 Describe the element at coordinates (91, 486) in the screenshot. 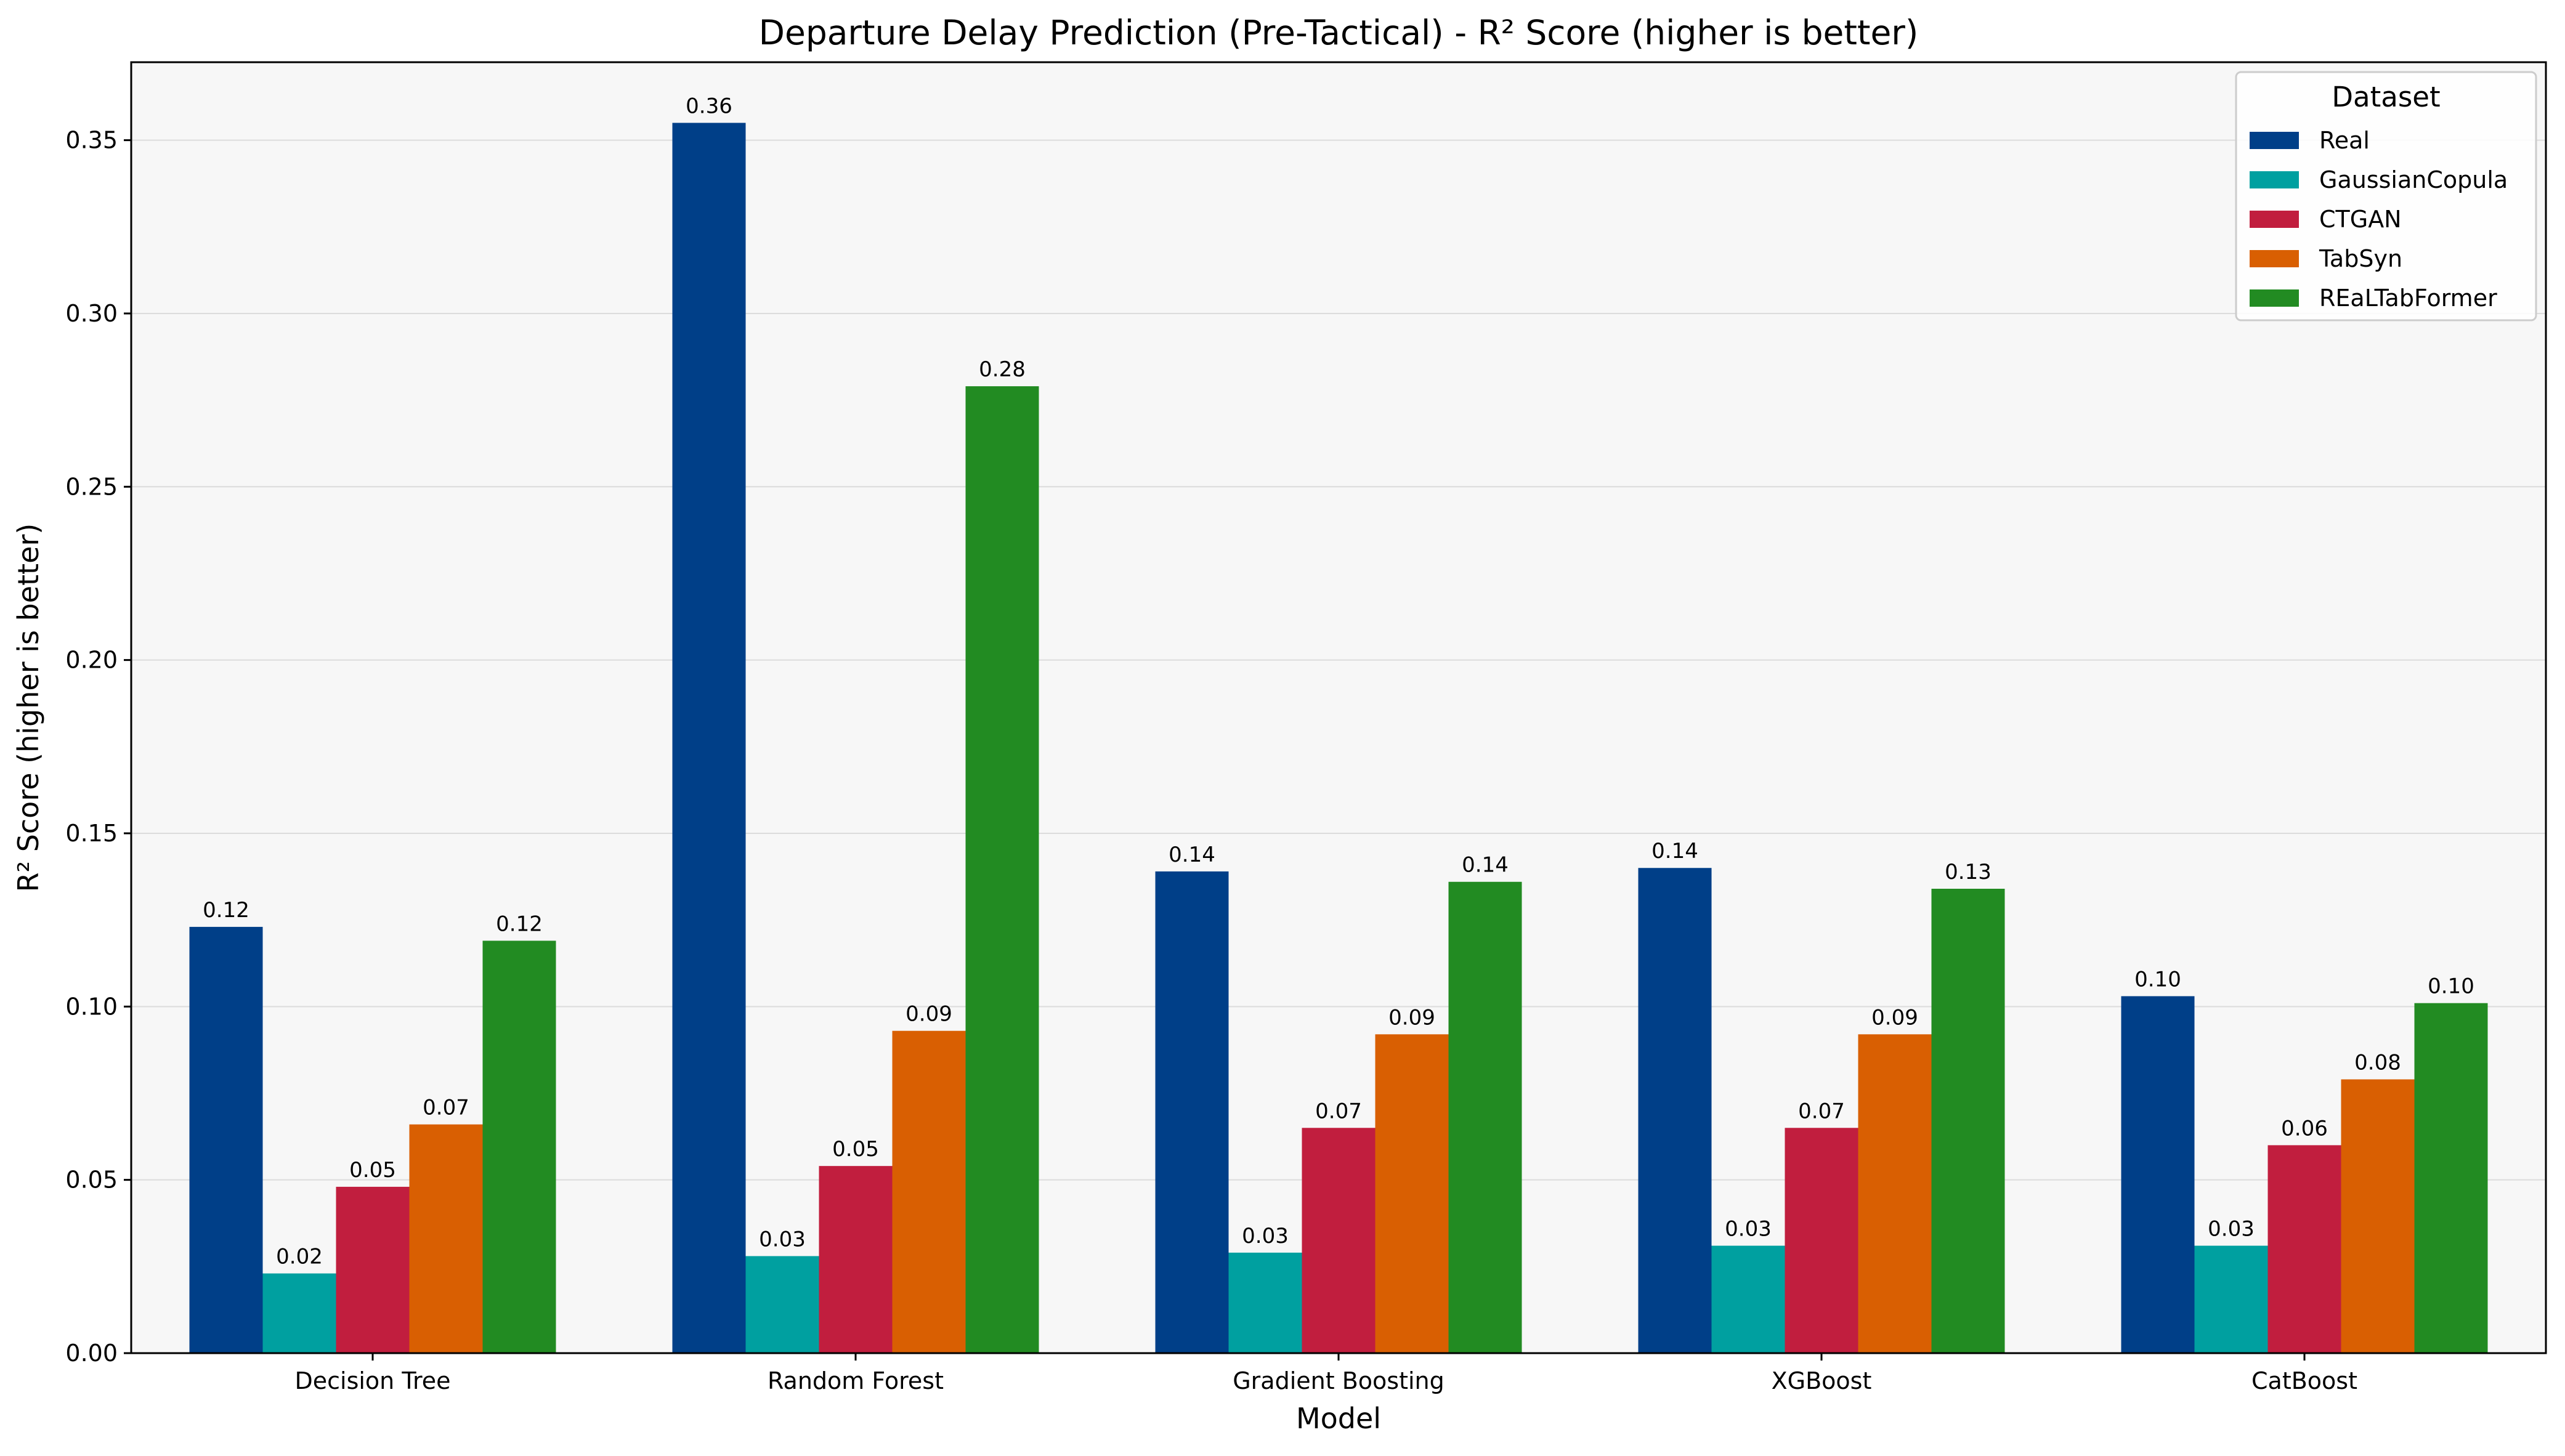

I see `y-tick-label: 0.25` at that location.